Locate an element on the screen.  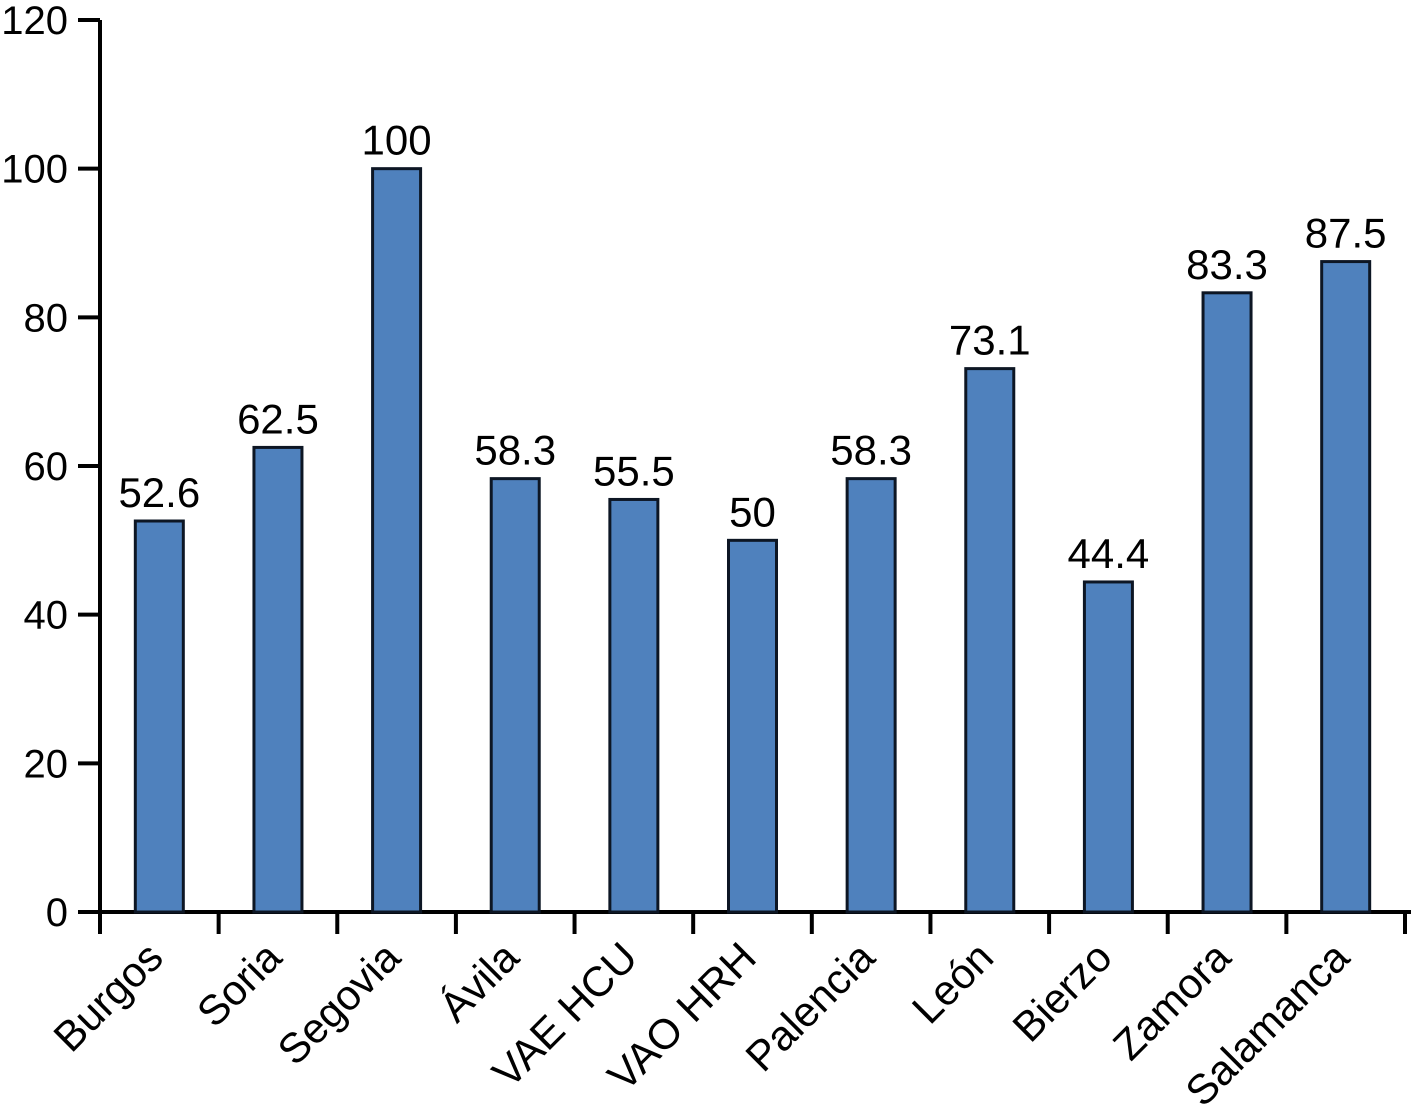
y-axis-tick-label: 40 is located at coordinates (46, 616).